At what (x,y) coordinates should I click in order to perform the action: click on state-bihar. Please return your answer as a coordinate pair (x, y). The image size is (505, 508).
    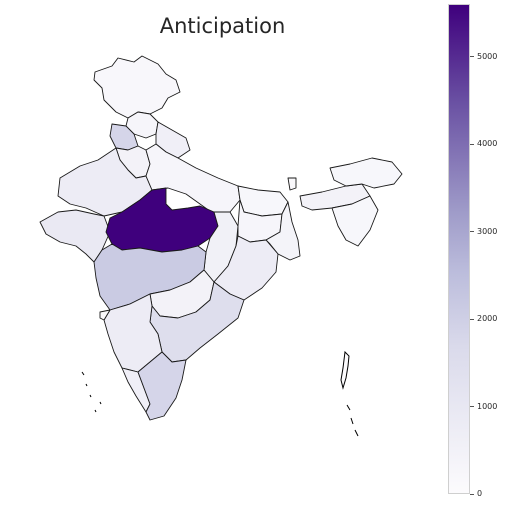
    Looking at the image, I should click on (263, 201).